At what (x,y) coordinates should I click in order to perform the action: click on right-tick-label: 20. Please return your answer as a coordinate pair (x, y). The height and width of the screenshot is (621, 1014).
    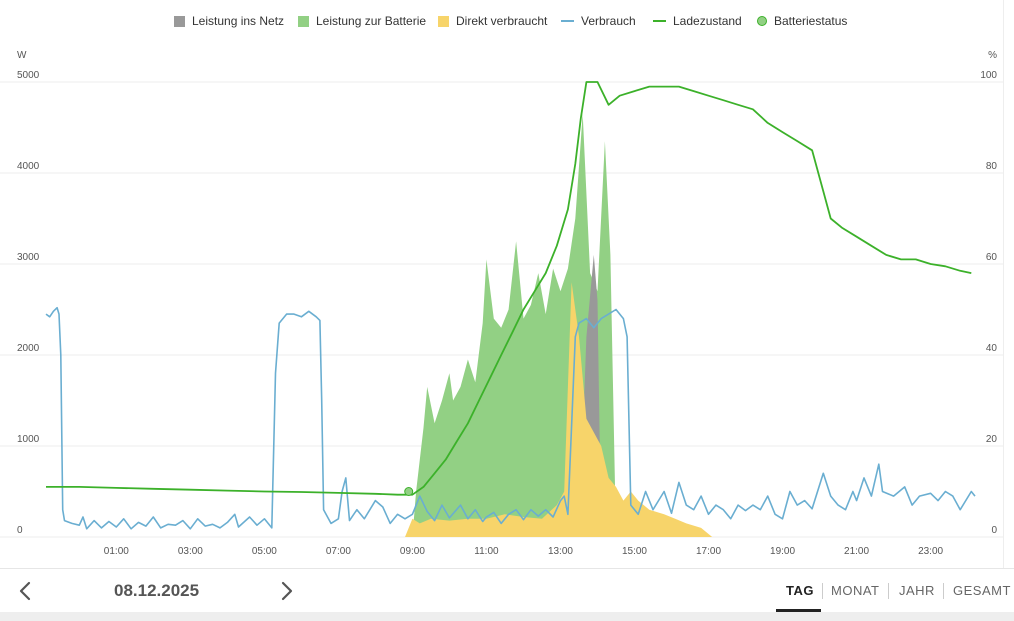
    Looking at the image, I should click on (992, 439).